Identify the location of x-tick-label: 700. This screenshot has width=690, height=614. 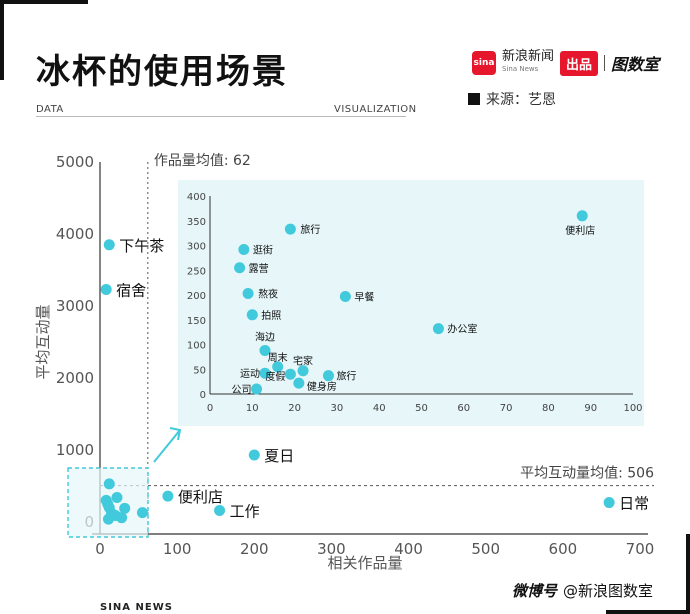
(640, 549).